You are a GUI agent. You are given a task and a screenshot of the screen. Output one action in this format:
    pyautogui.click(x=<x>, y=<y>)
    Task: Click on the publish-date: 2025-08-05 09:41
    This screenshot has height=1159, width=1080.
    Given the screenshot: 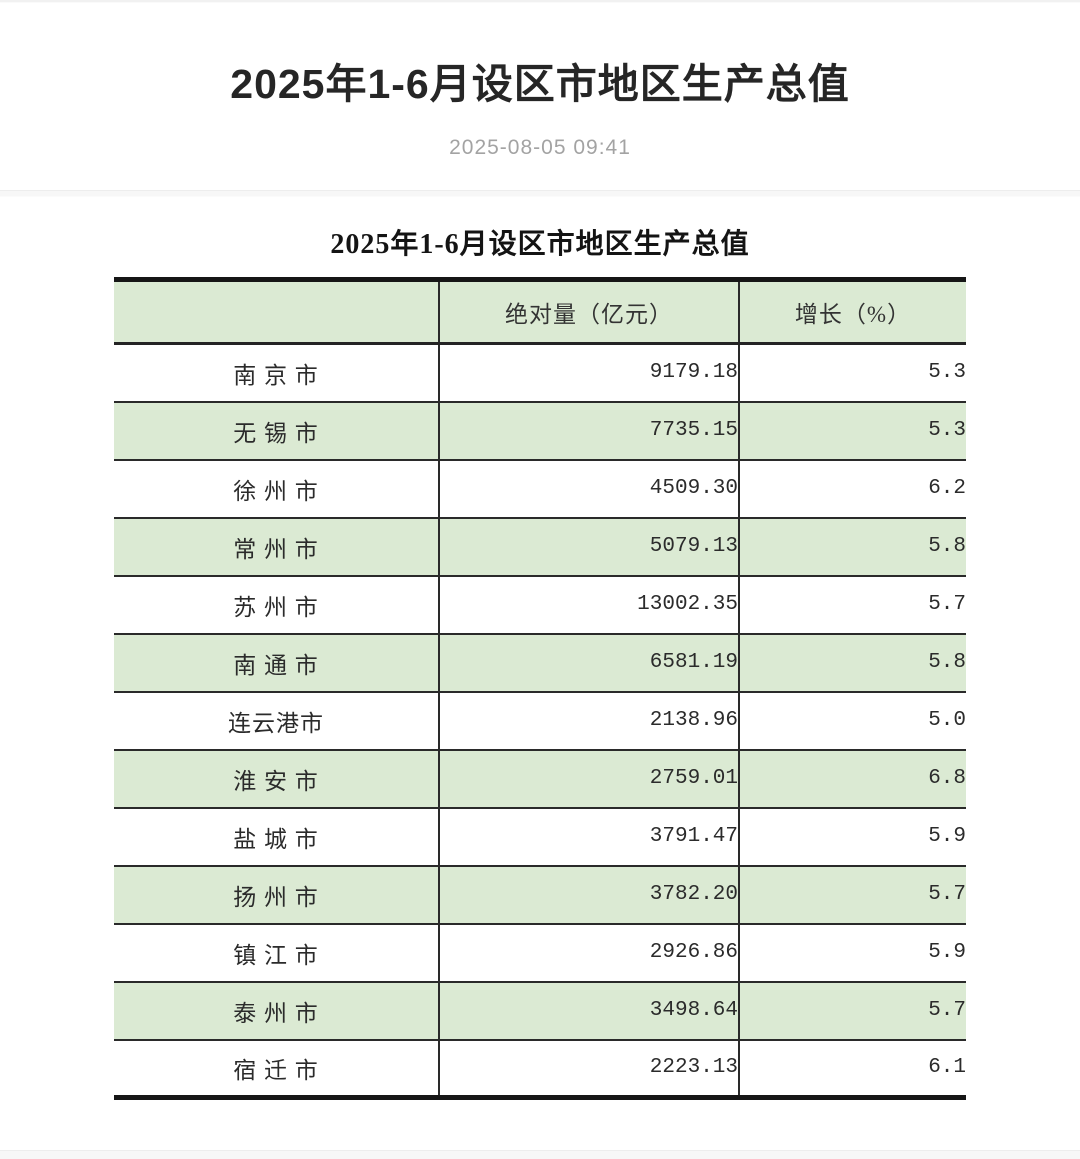 What is the action you would take?
    pyautogui.click(x=540, y=148)
    